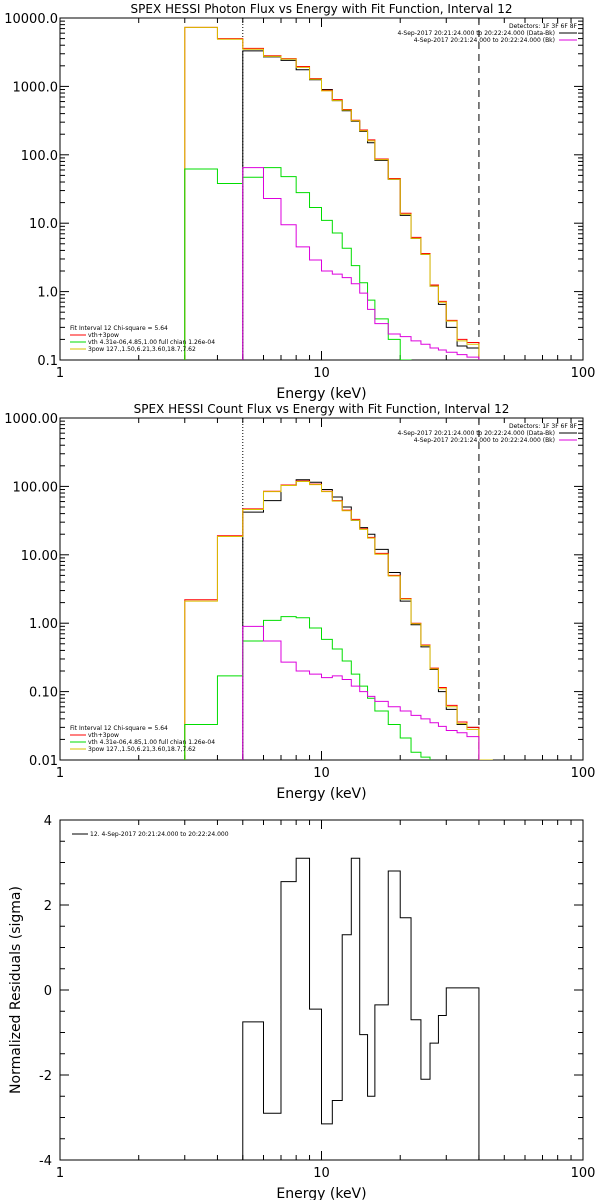 This screenshot has height=1200, width=600. What do you see at coordinates (48, 906) in the screenshot?
I see `y-tick-label: 2` at bounding box center [48, 906].